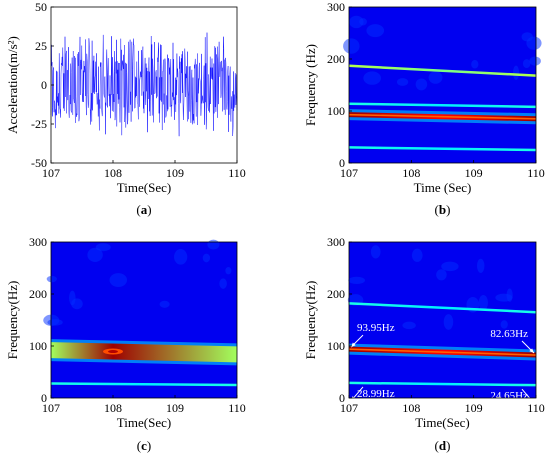 Image resolution: width=550 pixels, height=464 pixels. What do you see at coordinates (310, 85) in the screenshot?
I see `y-axis-label: Frequency (Hz)` at bounding box center [310, 85].